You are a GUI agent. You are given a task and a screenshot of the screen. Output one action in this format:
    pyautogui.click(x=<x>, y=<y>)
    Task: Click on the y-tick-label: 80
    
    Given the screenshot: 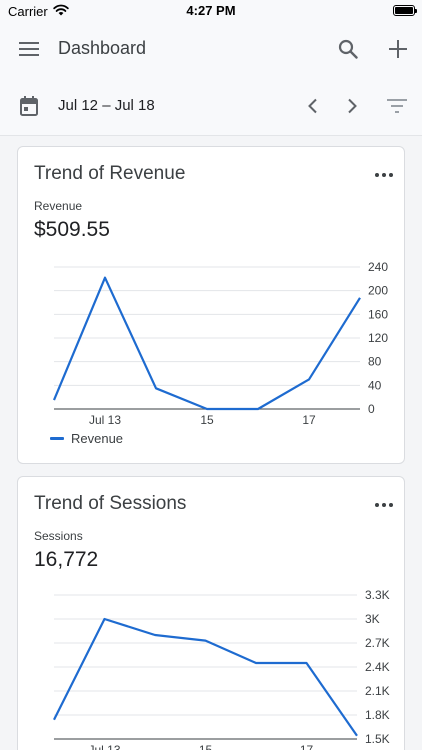 What is the action you would take?
    pyautogui.click(x=375, y=362)
    